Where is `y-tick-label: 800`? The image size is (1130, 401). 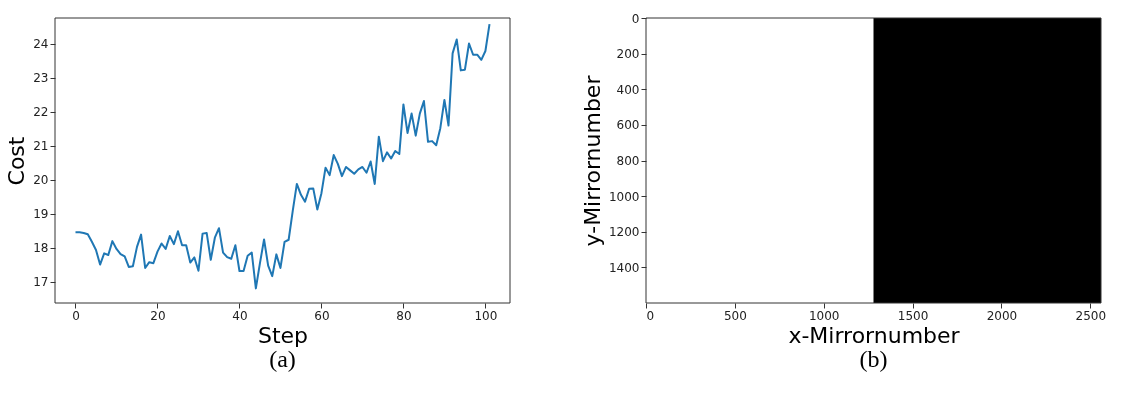 y-tick-label: 800 is located at coordinates (628, 161).